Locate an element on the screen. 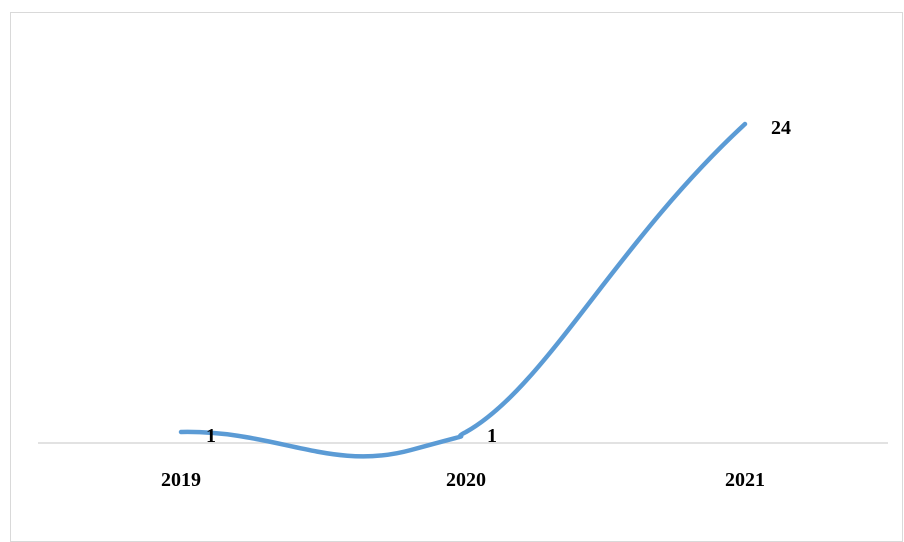 This screenshot has width=904, height=542. x-tick-label: 2019 is located at coordinates (181, 480).